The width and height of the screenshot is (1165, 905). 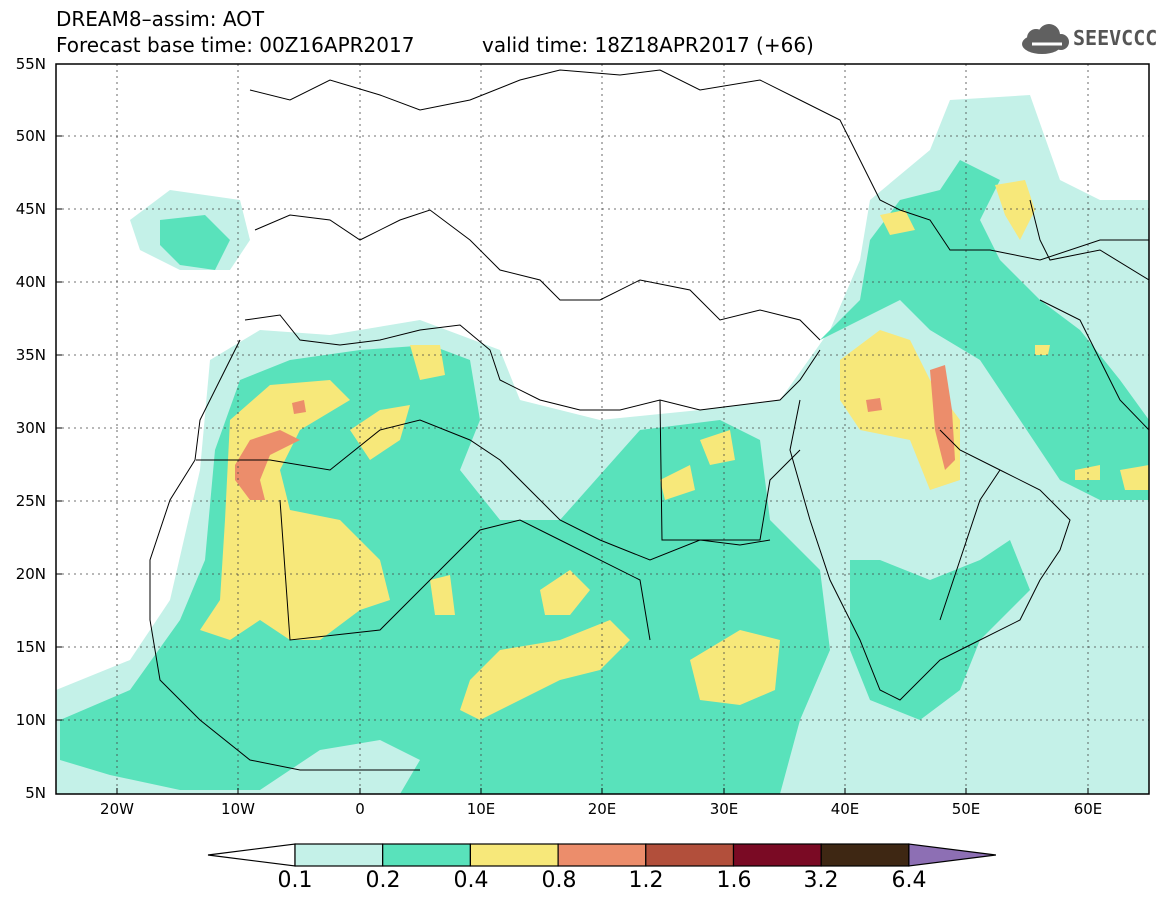 I want to click on lat-label: 10N, so click(x=30, y=720).